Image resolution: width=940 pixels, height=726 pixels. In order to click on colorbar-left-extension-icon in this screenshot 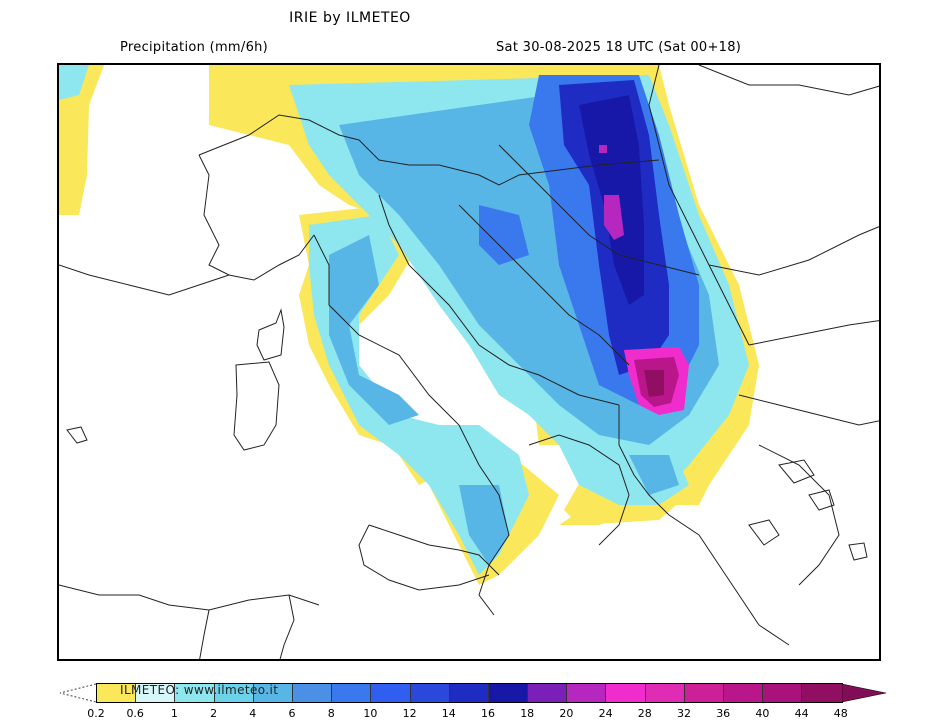, I will do `click(78, 693)`.